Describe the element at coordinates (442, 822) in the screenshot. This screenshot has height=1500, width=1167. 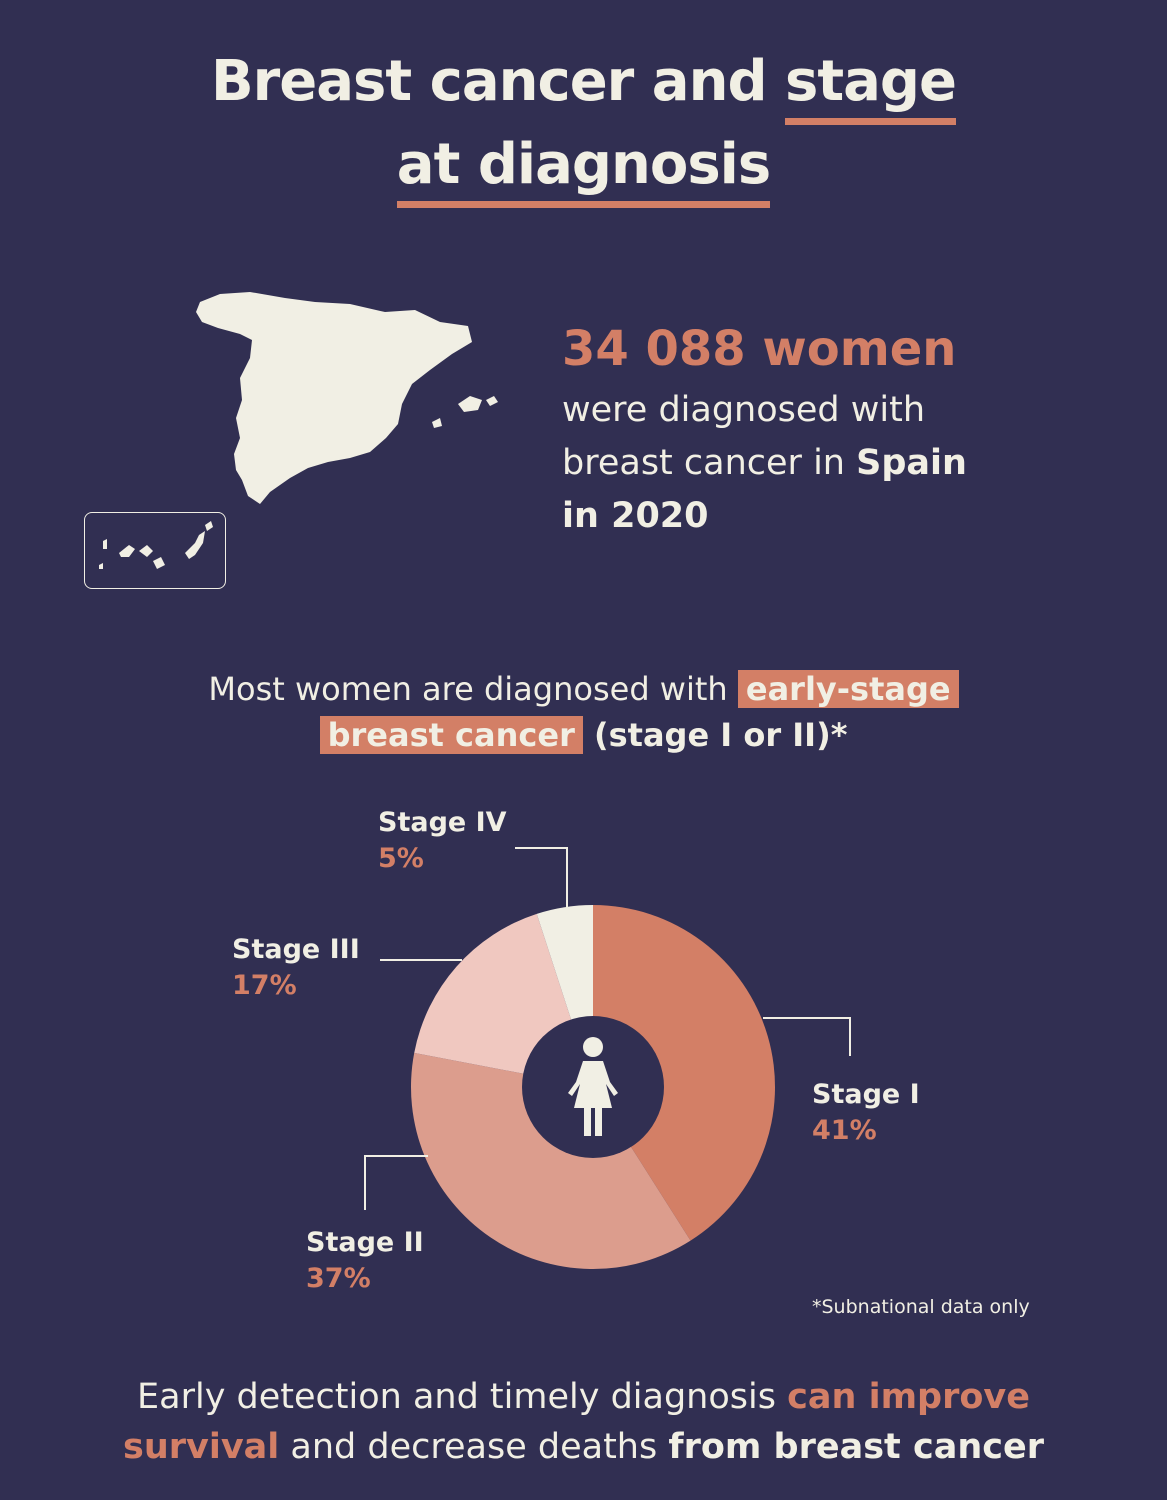
I see `label-stage-4-name: Stage IV` at that location.